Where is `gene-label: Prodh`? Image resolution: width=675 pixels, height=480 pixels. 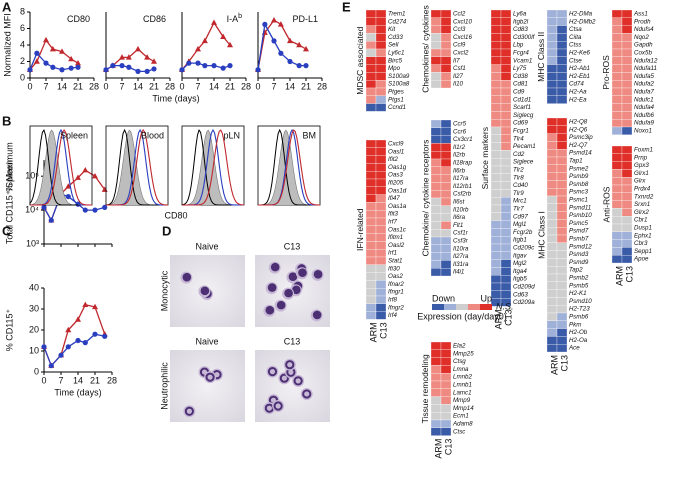
gene-label: Prodh is located at coordinates (642, 21).